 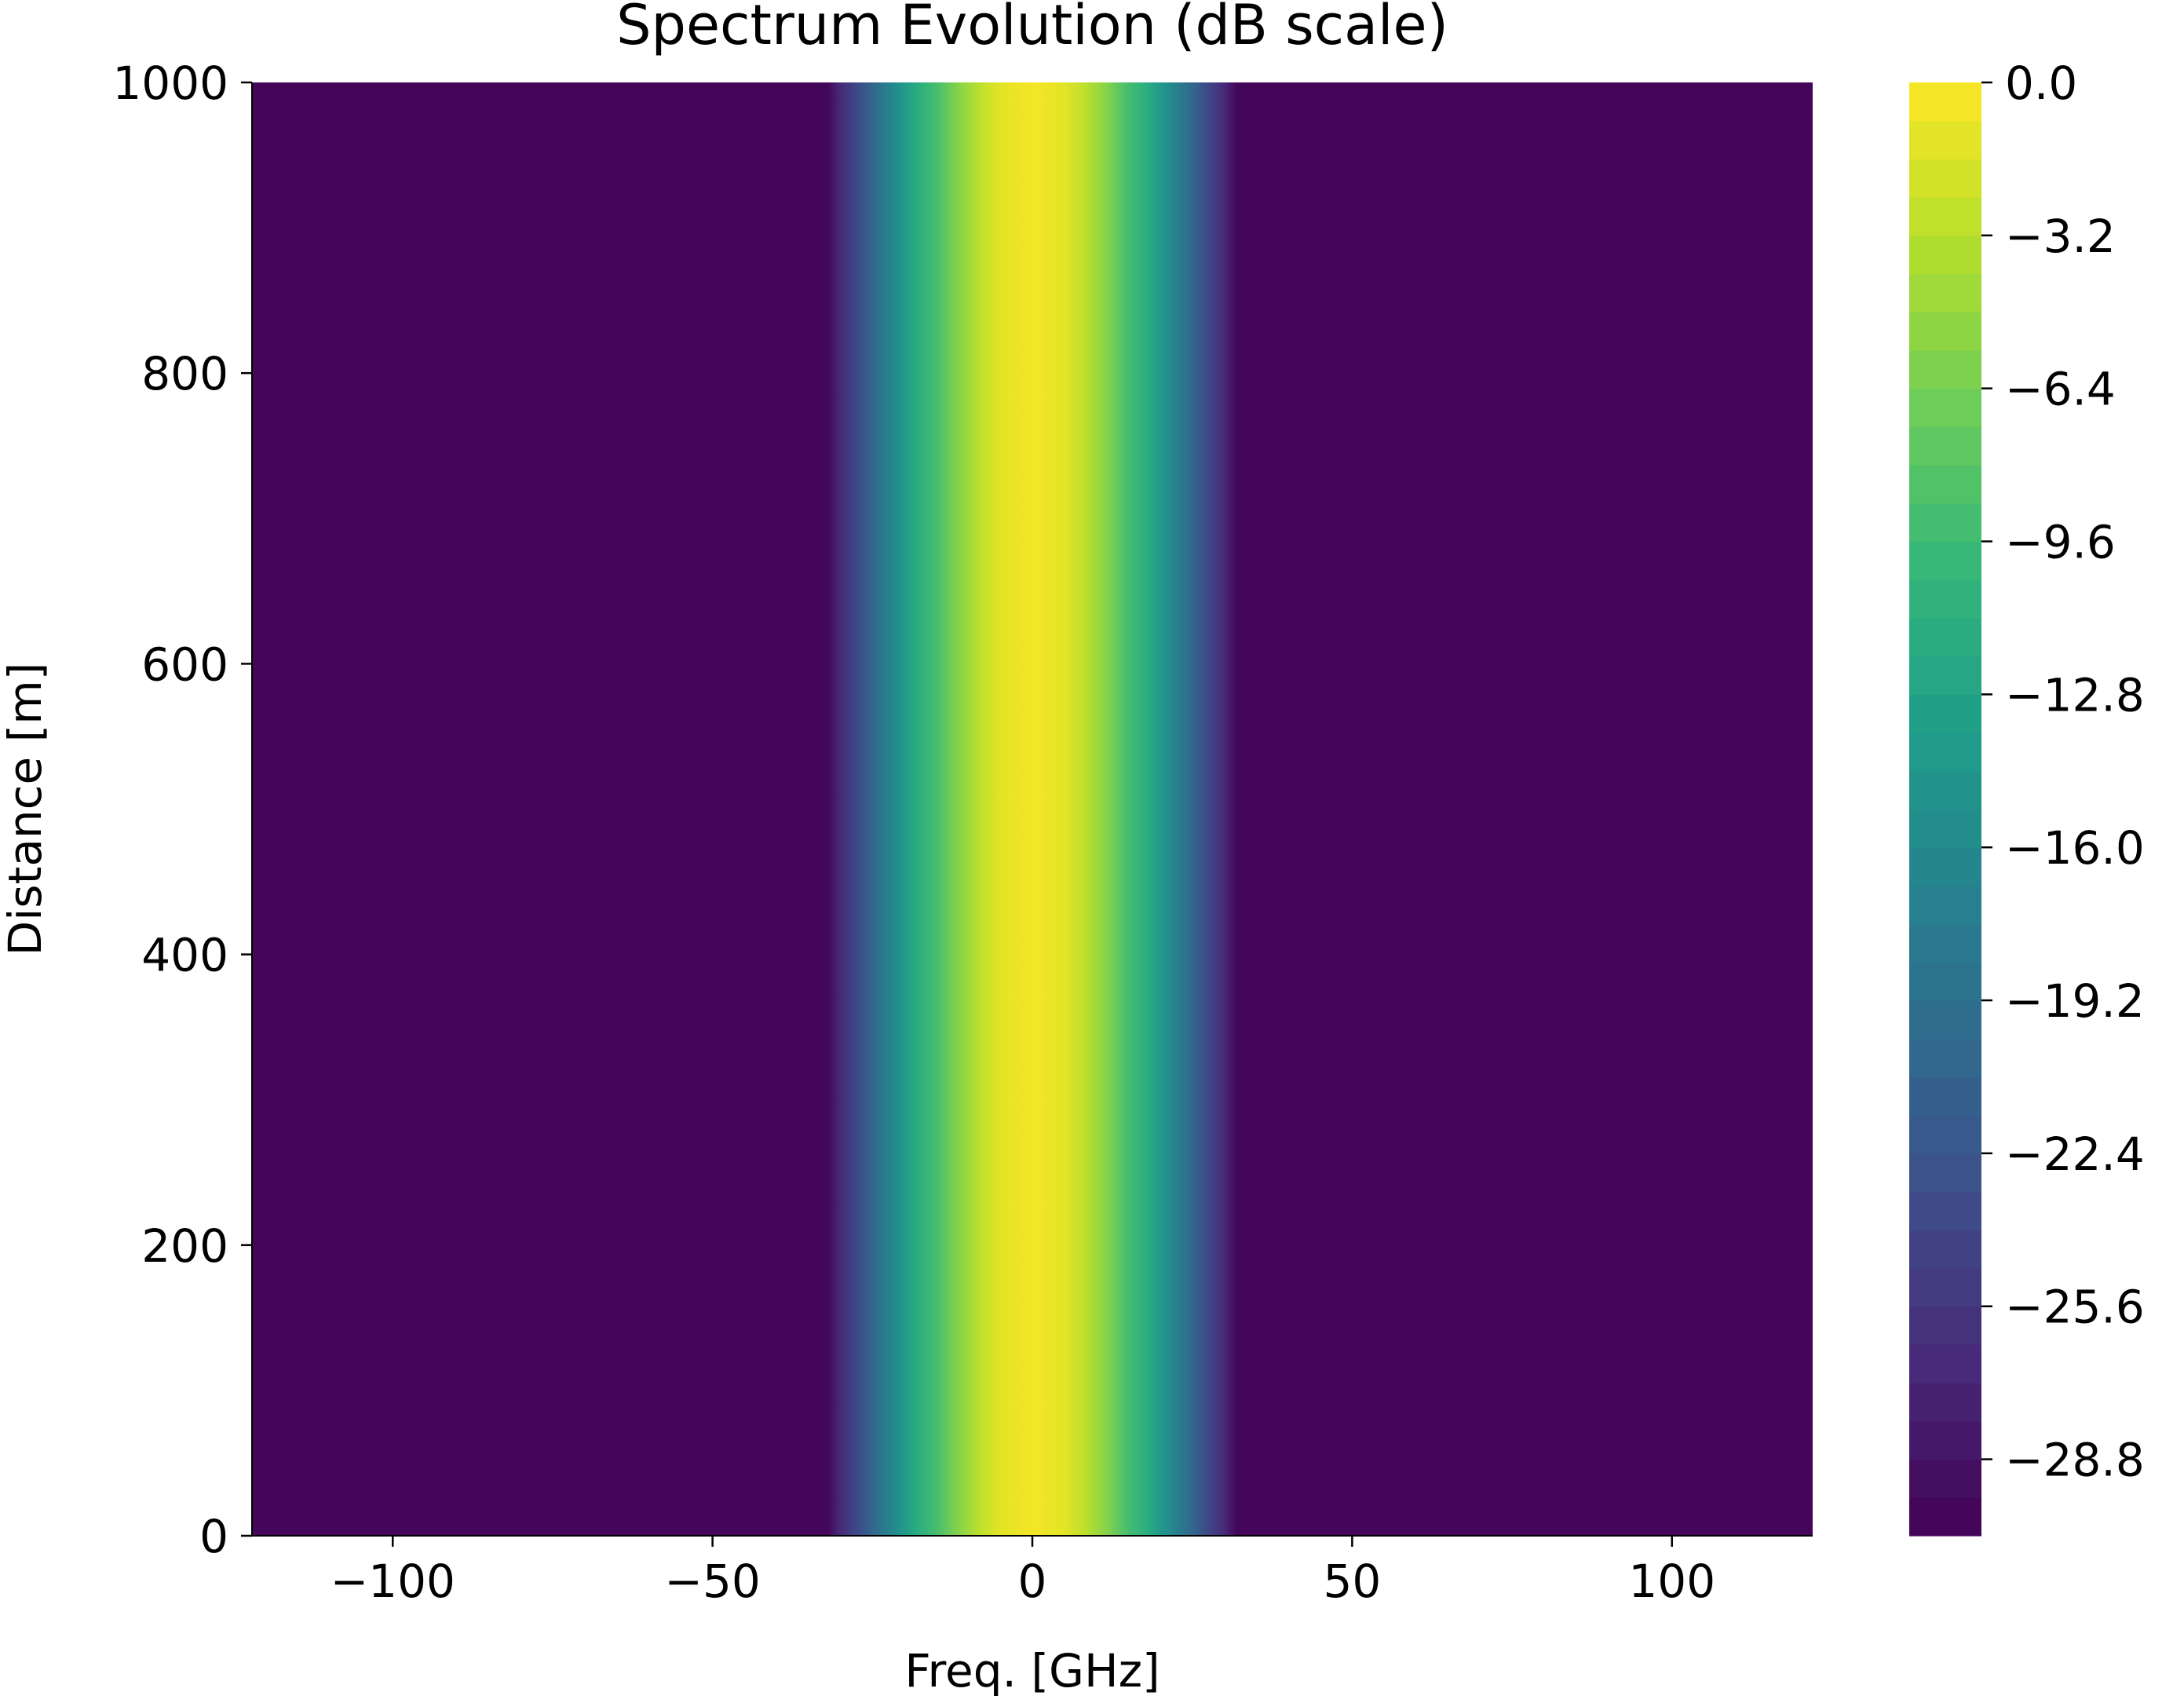 What do you see at coordinates (393, 1581) in the screenshot?
I see `x-tick-label: −100` at bounding box center [393, 1581].